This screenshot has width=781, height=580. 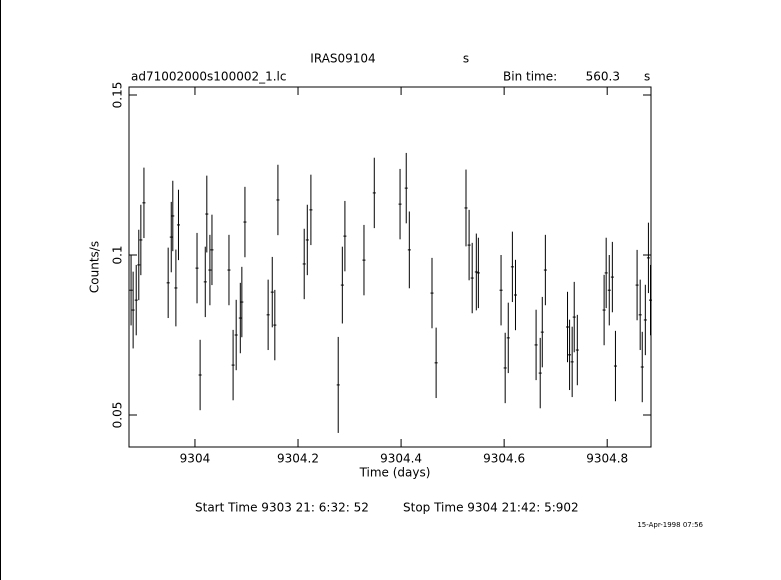 What do you see at coordinates (647, 77) in the screenshot?
I see `bin-time-unit: s` at bounding box center [647, 77].